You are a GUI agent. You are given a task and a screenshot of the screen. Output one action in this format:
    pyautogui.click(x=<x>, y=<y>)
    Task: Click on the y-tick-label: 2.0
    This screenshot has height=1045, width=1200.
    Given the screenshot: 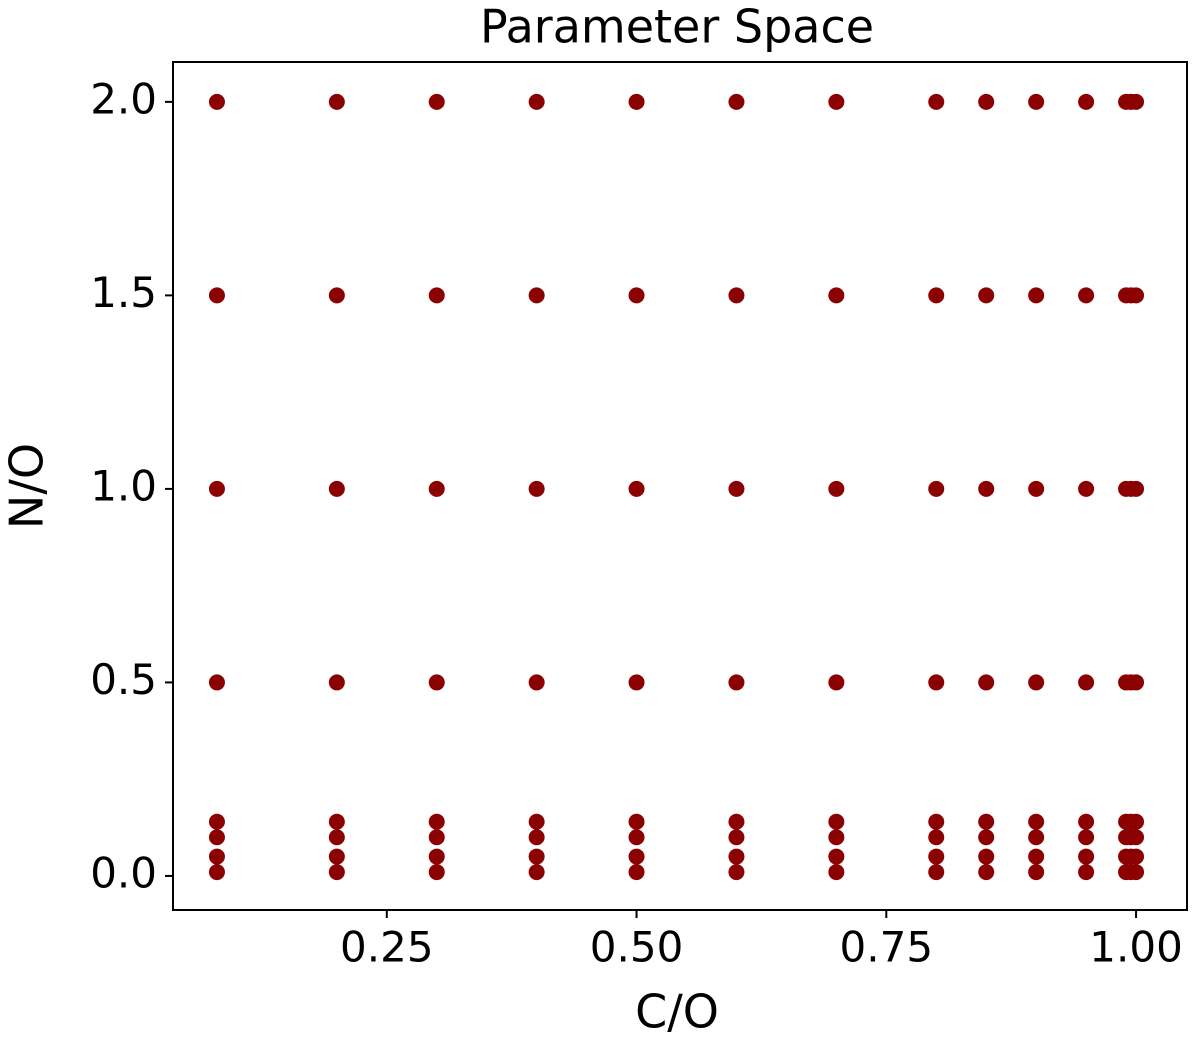 What is the action you would take?
    pyautogui.click(x=123, y=98)
    